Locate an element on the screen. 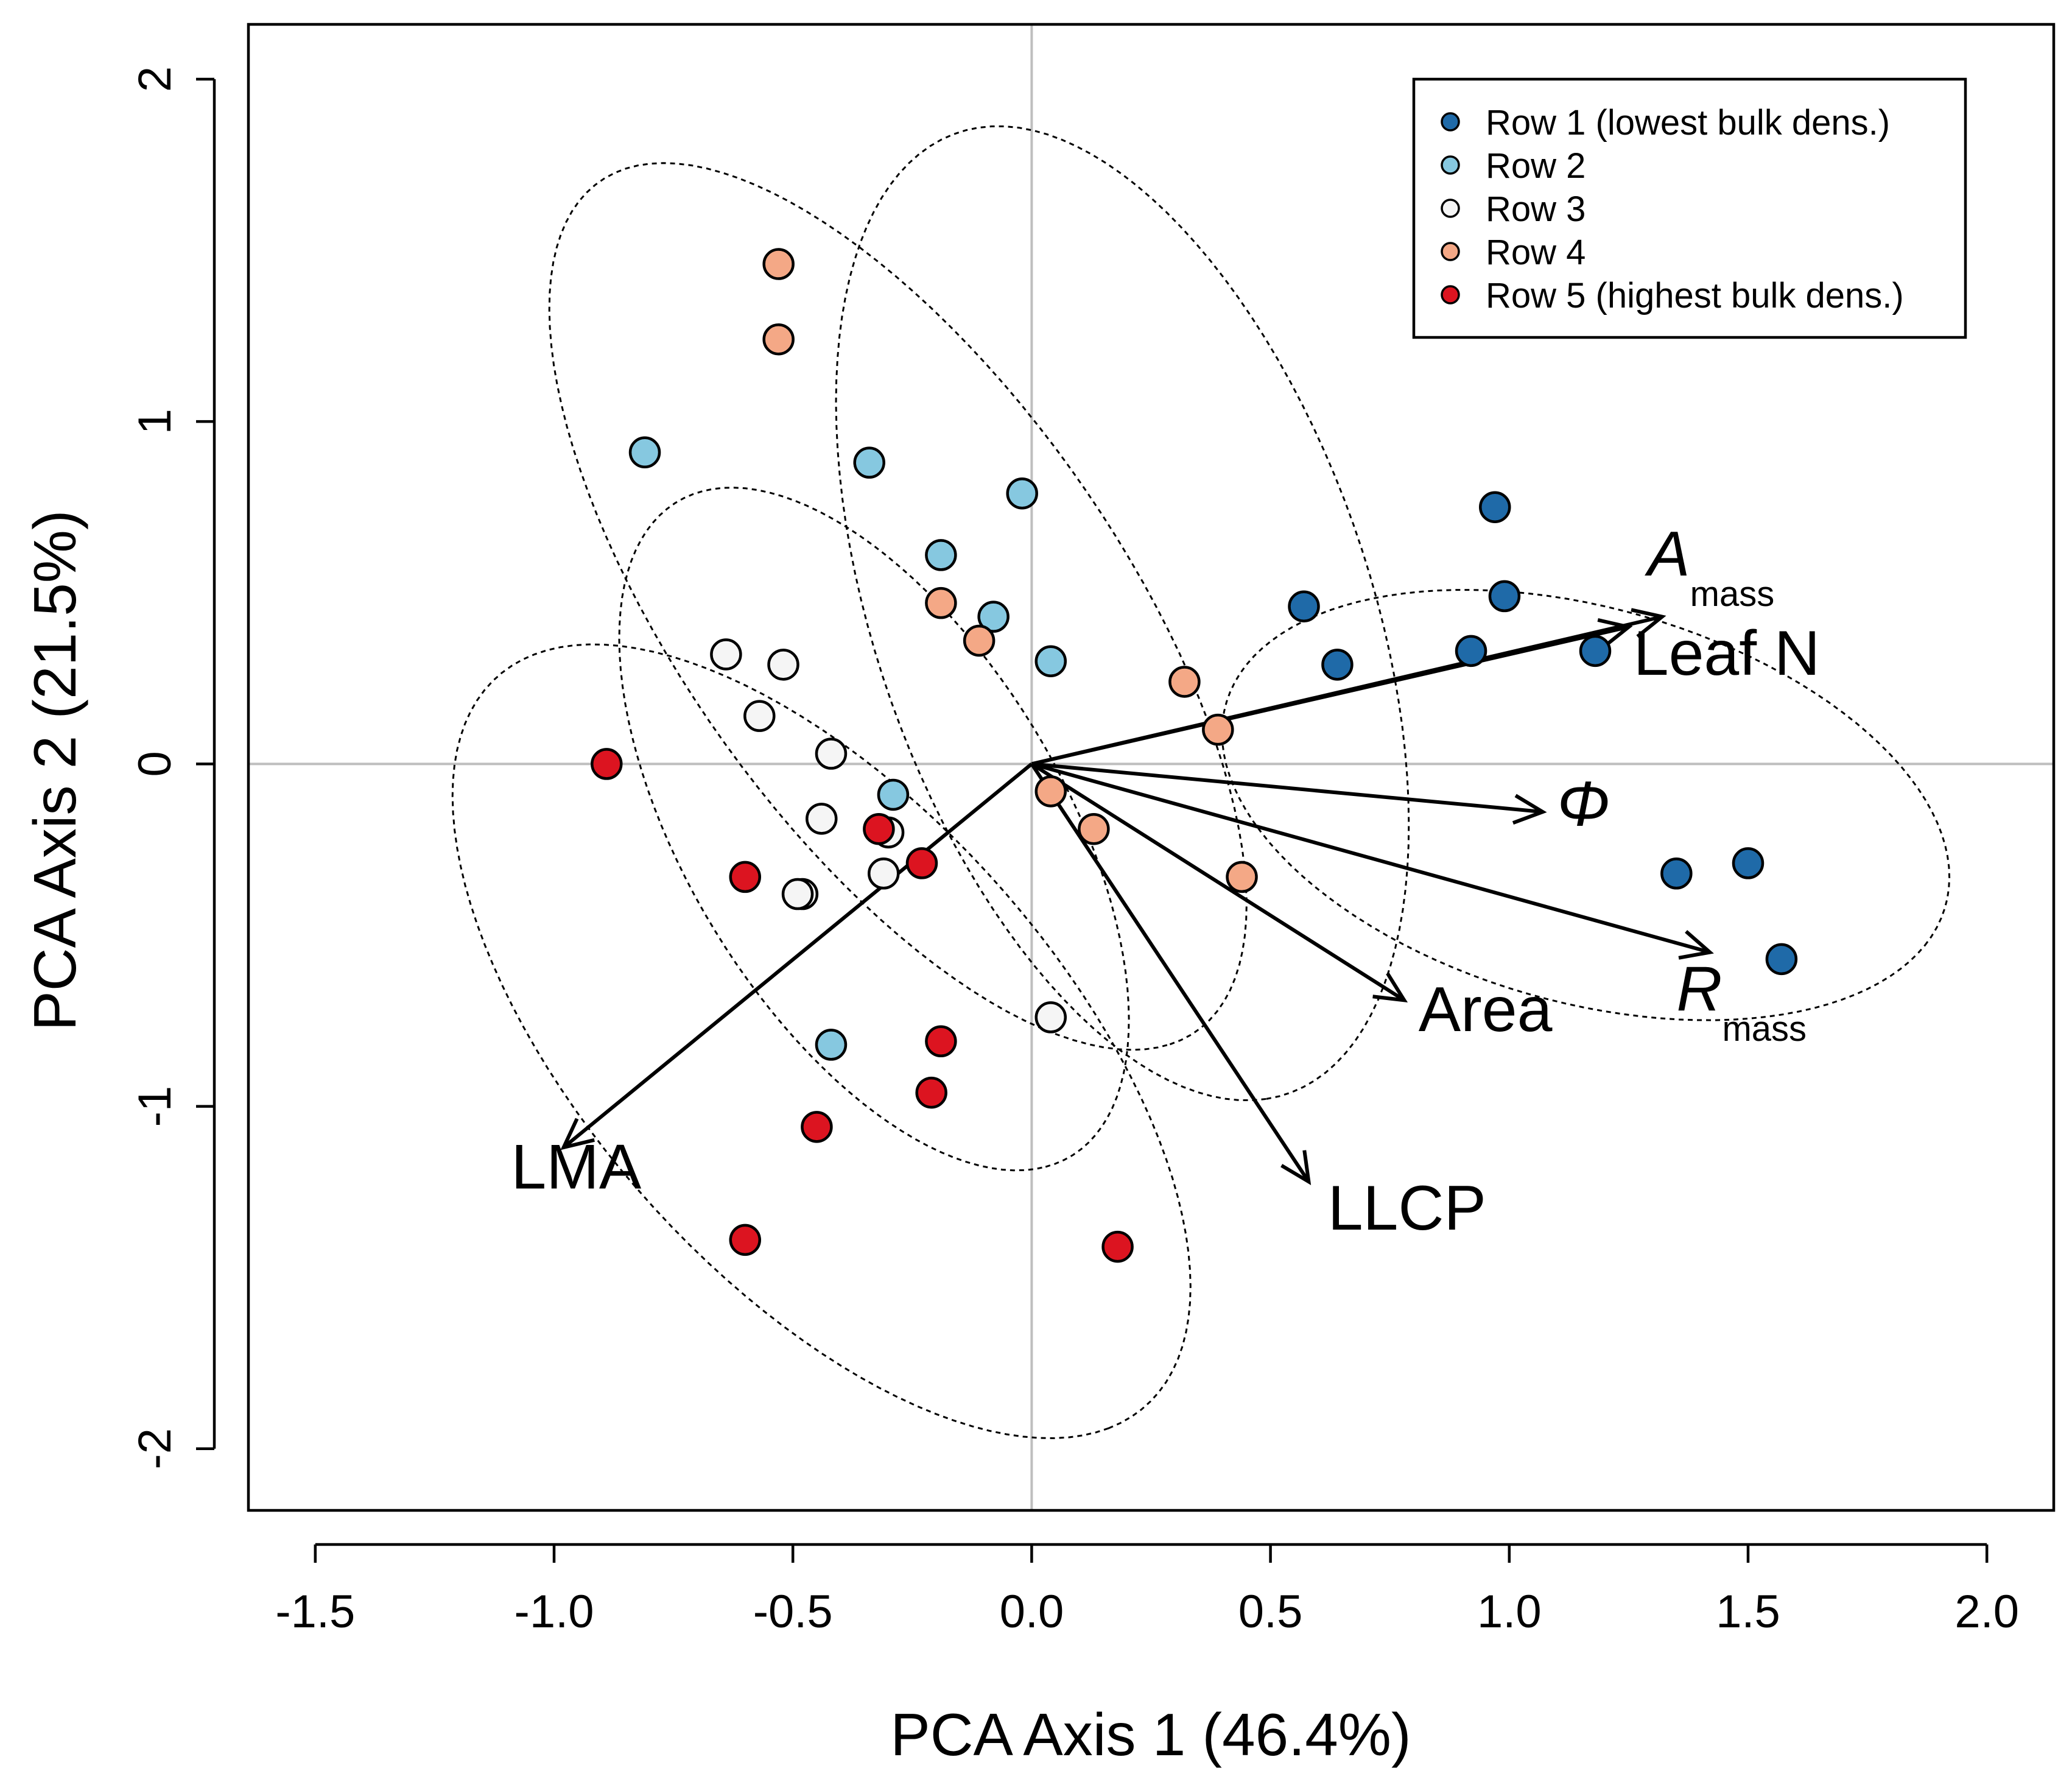 The width and height of the screenshot is (2072, 1782). arrowhead-leaf-n is located at coordinates (1615, 633).